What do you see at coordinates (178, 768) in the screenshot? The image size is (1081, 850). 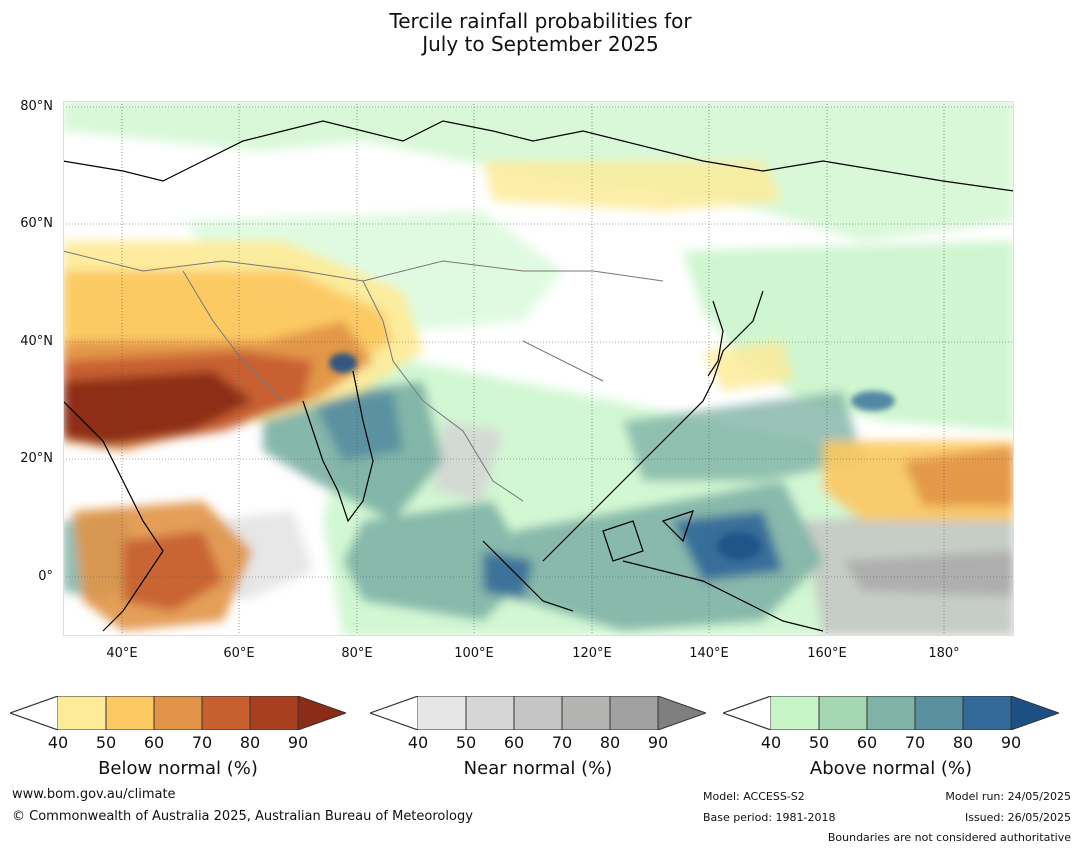 I see `colorbar-below-title: Below normal (%)` at bounding box center [178, 768].